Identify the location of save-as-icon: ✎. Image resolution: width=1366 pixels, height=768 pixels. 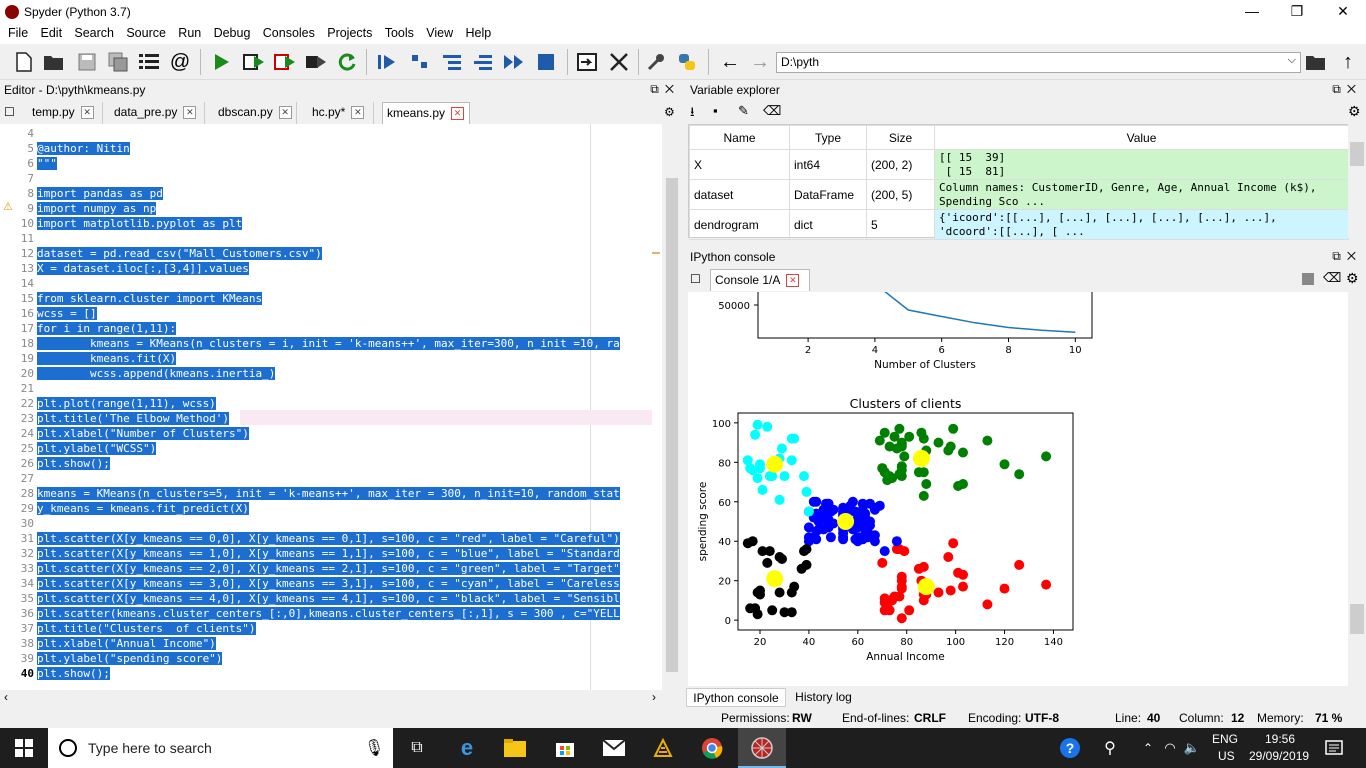
(743, 110).